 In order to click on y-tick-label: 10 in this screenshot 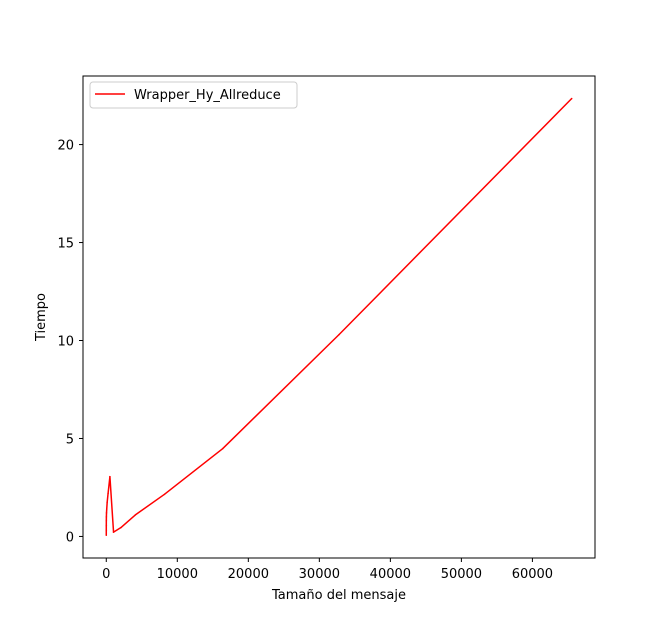, I will do `click(65, 342)`.